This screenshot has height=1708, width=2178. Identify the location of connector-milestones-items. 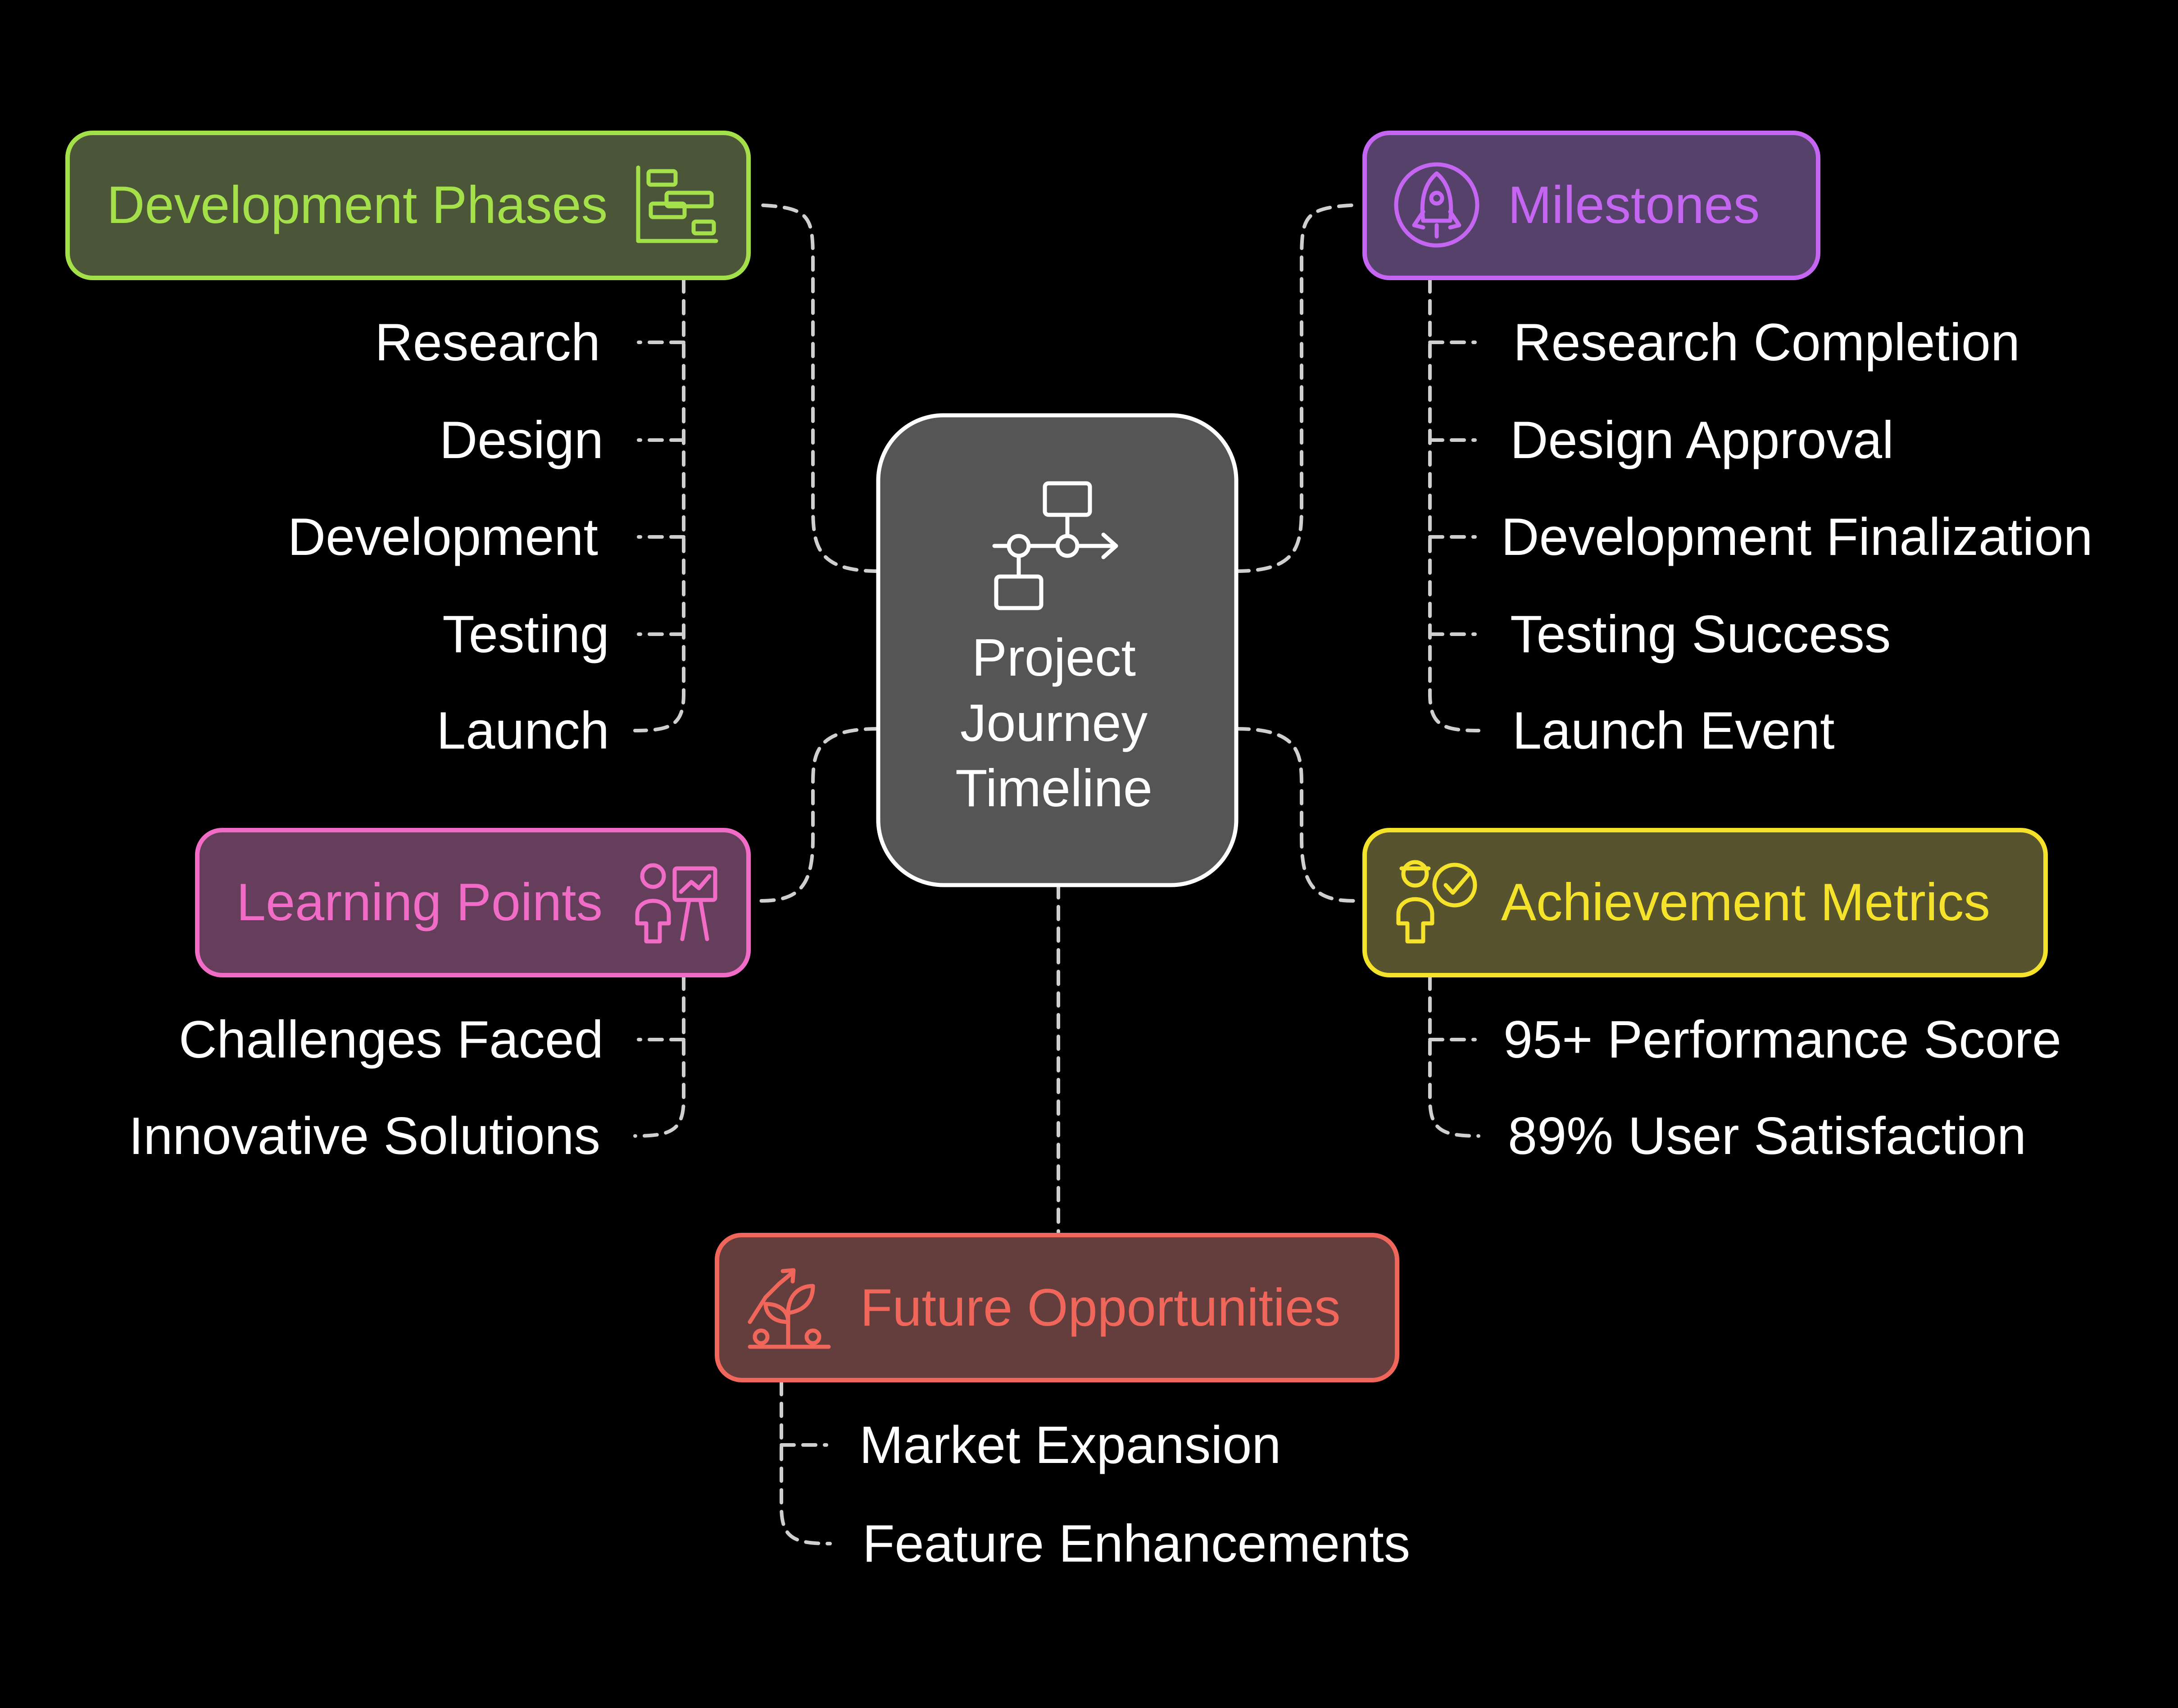
(1454, 504).